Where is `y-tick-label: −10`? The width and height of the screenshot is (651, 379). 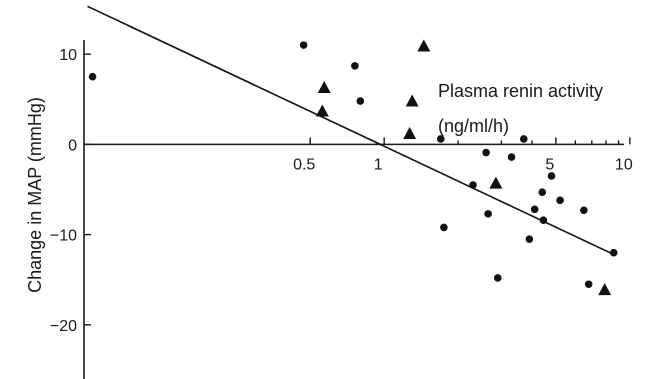 y-tick-label: −10 is located at coordinates (63, 236).